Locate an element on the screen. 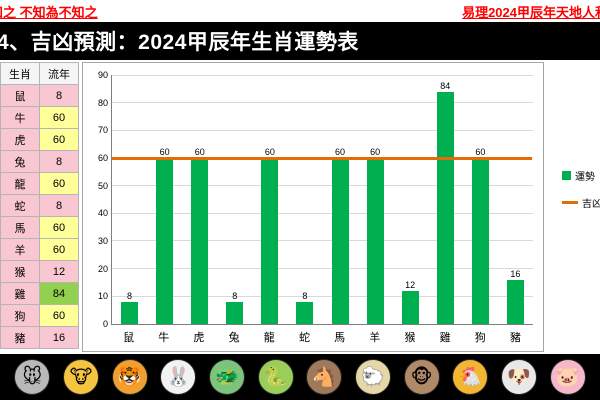  chart-legend: 運勢 吉凶 is located at coordinates (581, 195).